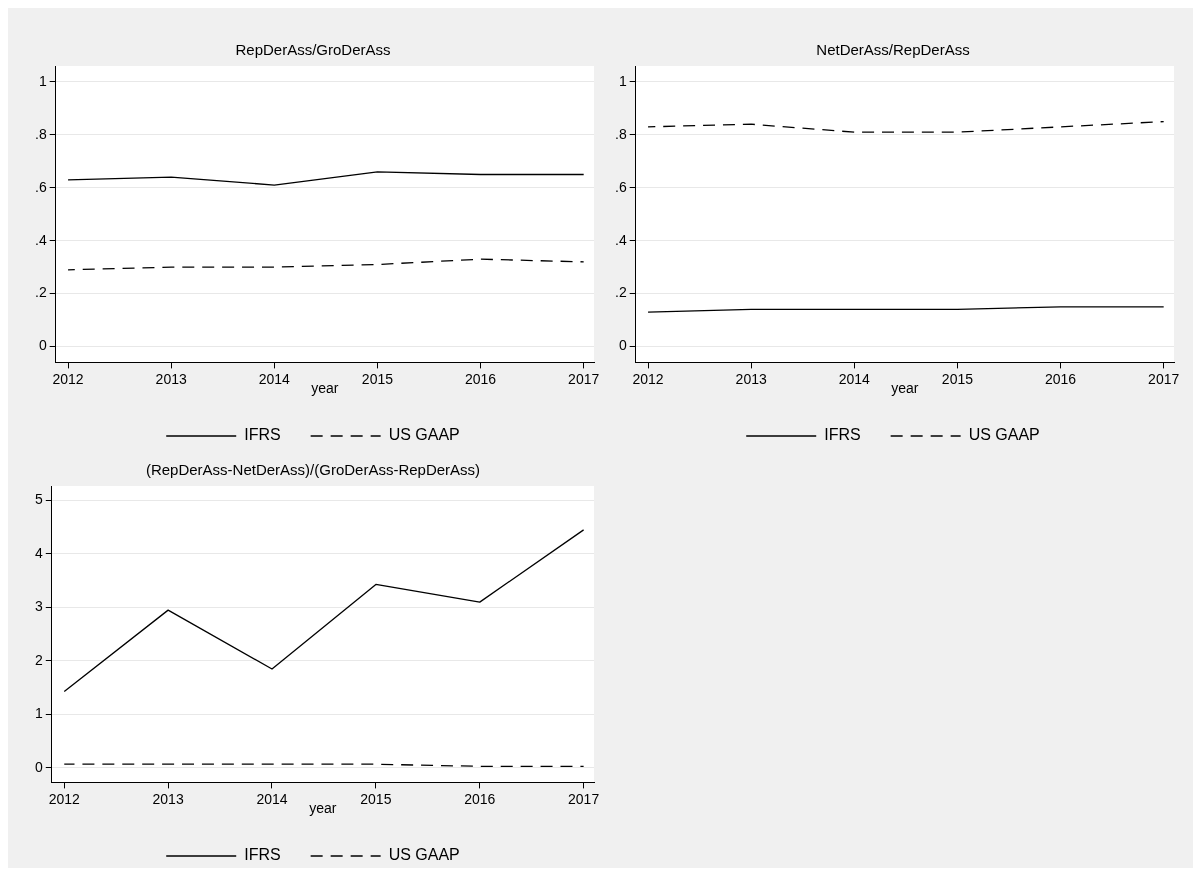 The image size is (1201, 876). Describe the element at coordinates (38, 606) in the screenshot. I see `y-tick-label: 3` at that location.